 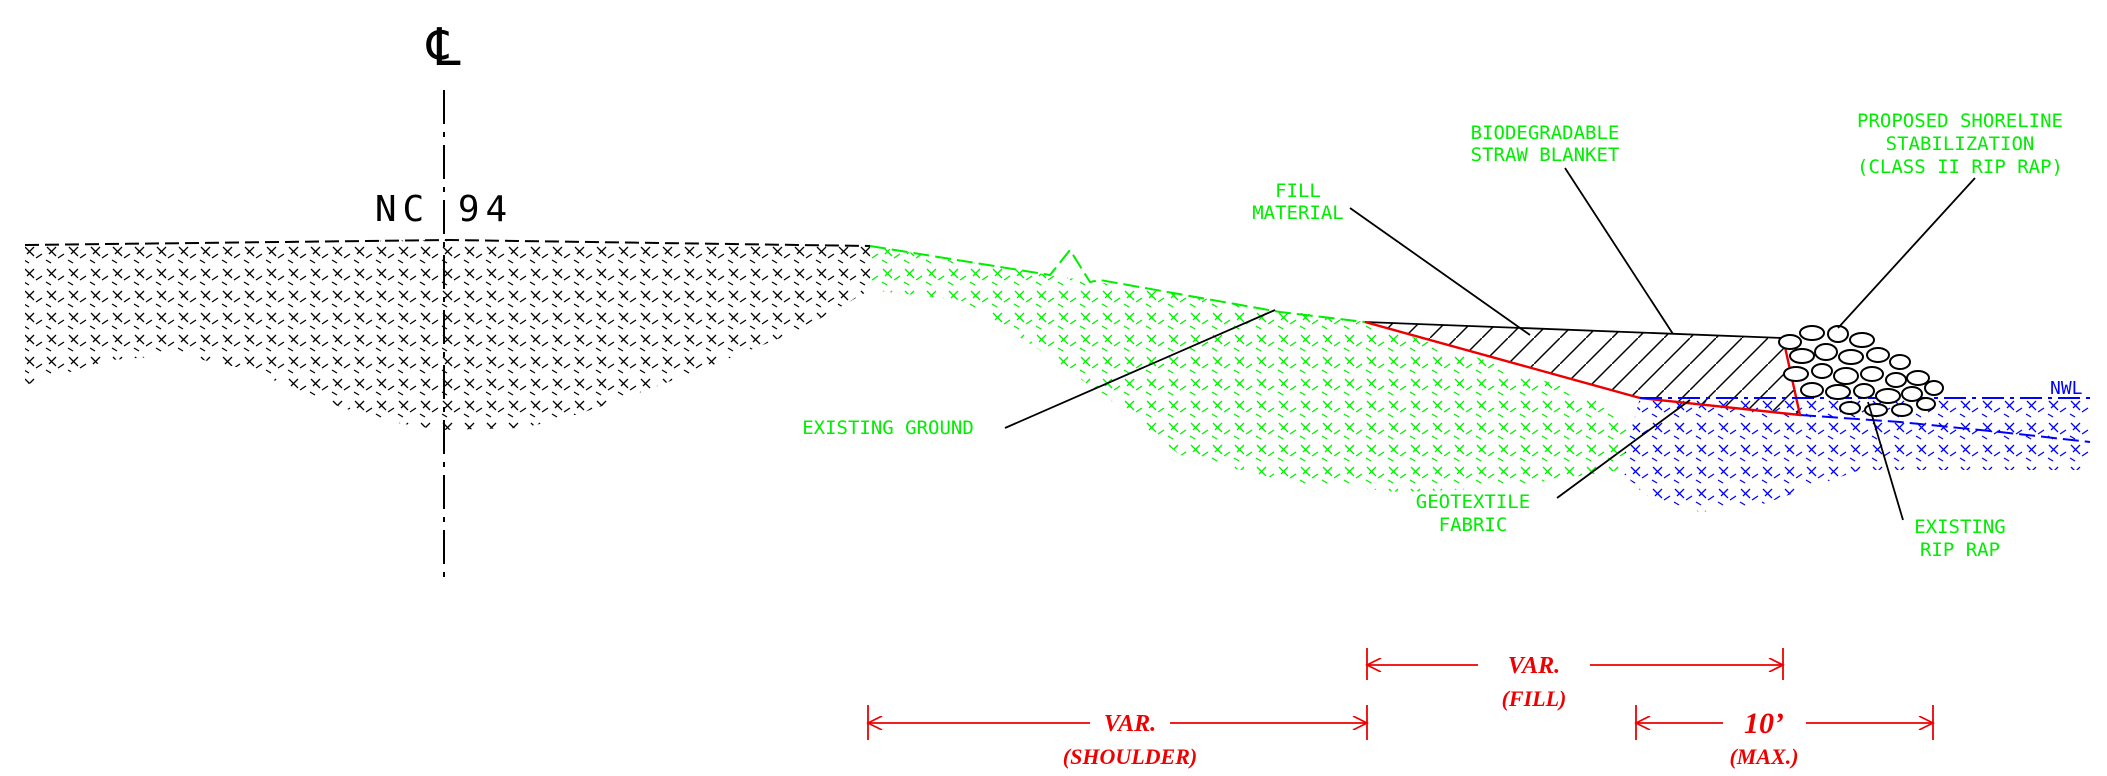 What do you see at coordinates (447, 242) in the screenshot?
I see `existing-ground-top-line` at bounding box center [447, 242].